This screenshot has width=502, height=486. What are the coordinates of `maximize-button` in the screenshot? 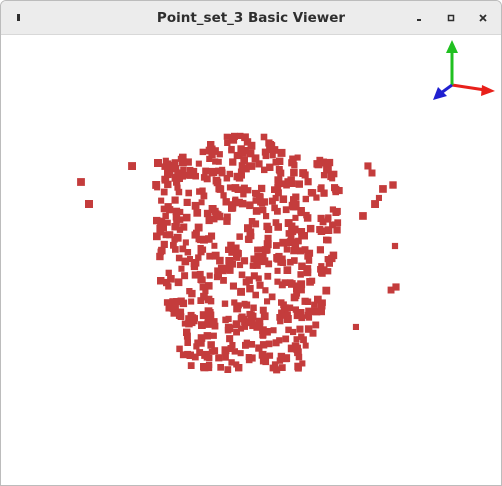 It's located at (451, 18).